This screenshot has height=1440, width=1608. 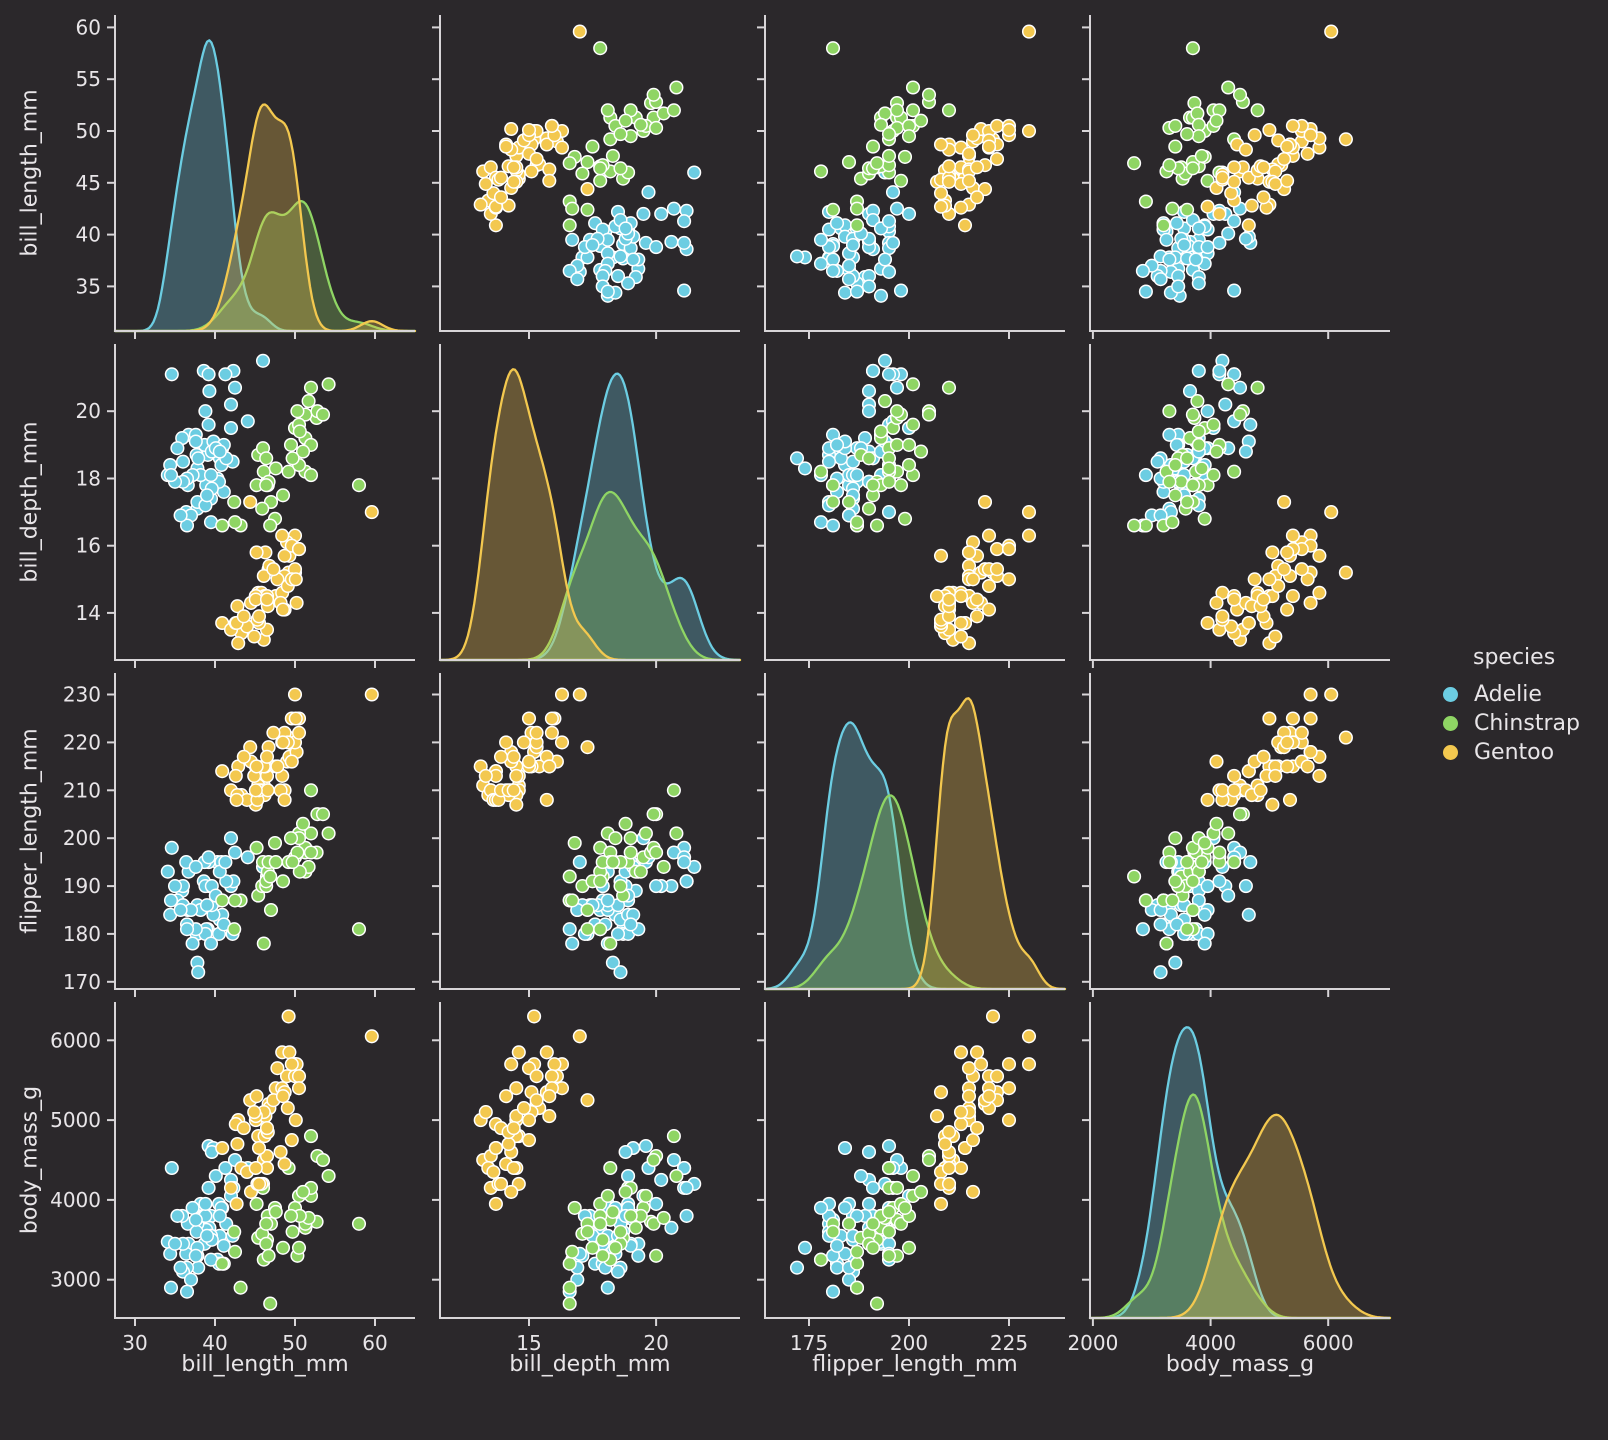 What do you see at coordinates (1240, 1206) in the screenshot?
I see `kde-fill-chinstrap` at bounding box center [1240, 1206].